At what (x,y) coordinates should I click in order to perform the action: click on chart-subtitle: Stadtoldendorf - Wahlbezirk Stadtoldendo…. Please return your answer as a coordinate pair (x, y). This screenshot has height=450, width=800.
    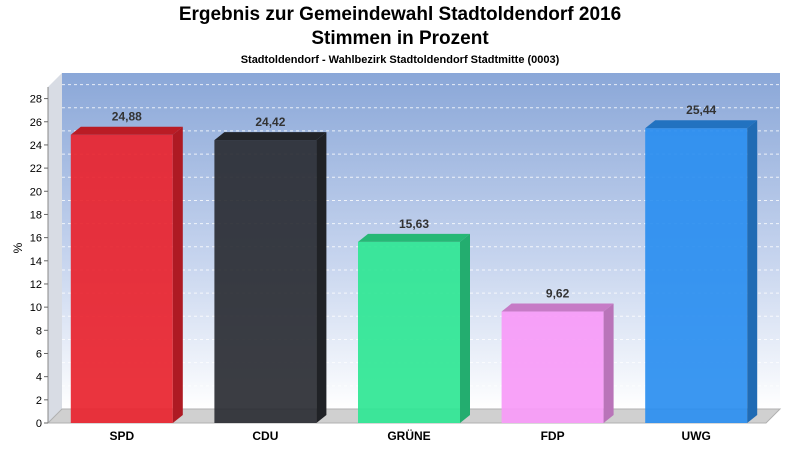
    Looking at the image, I should click on (400, 60).